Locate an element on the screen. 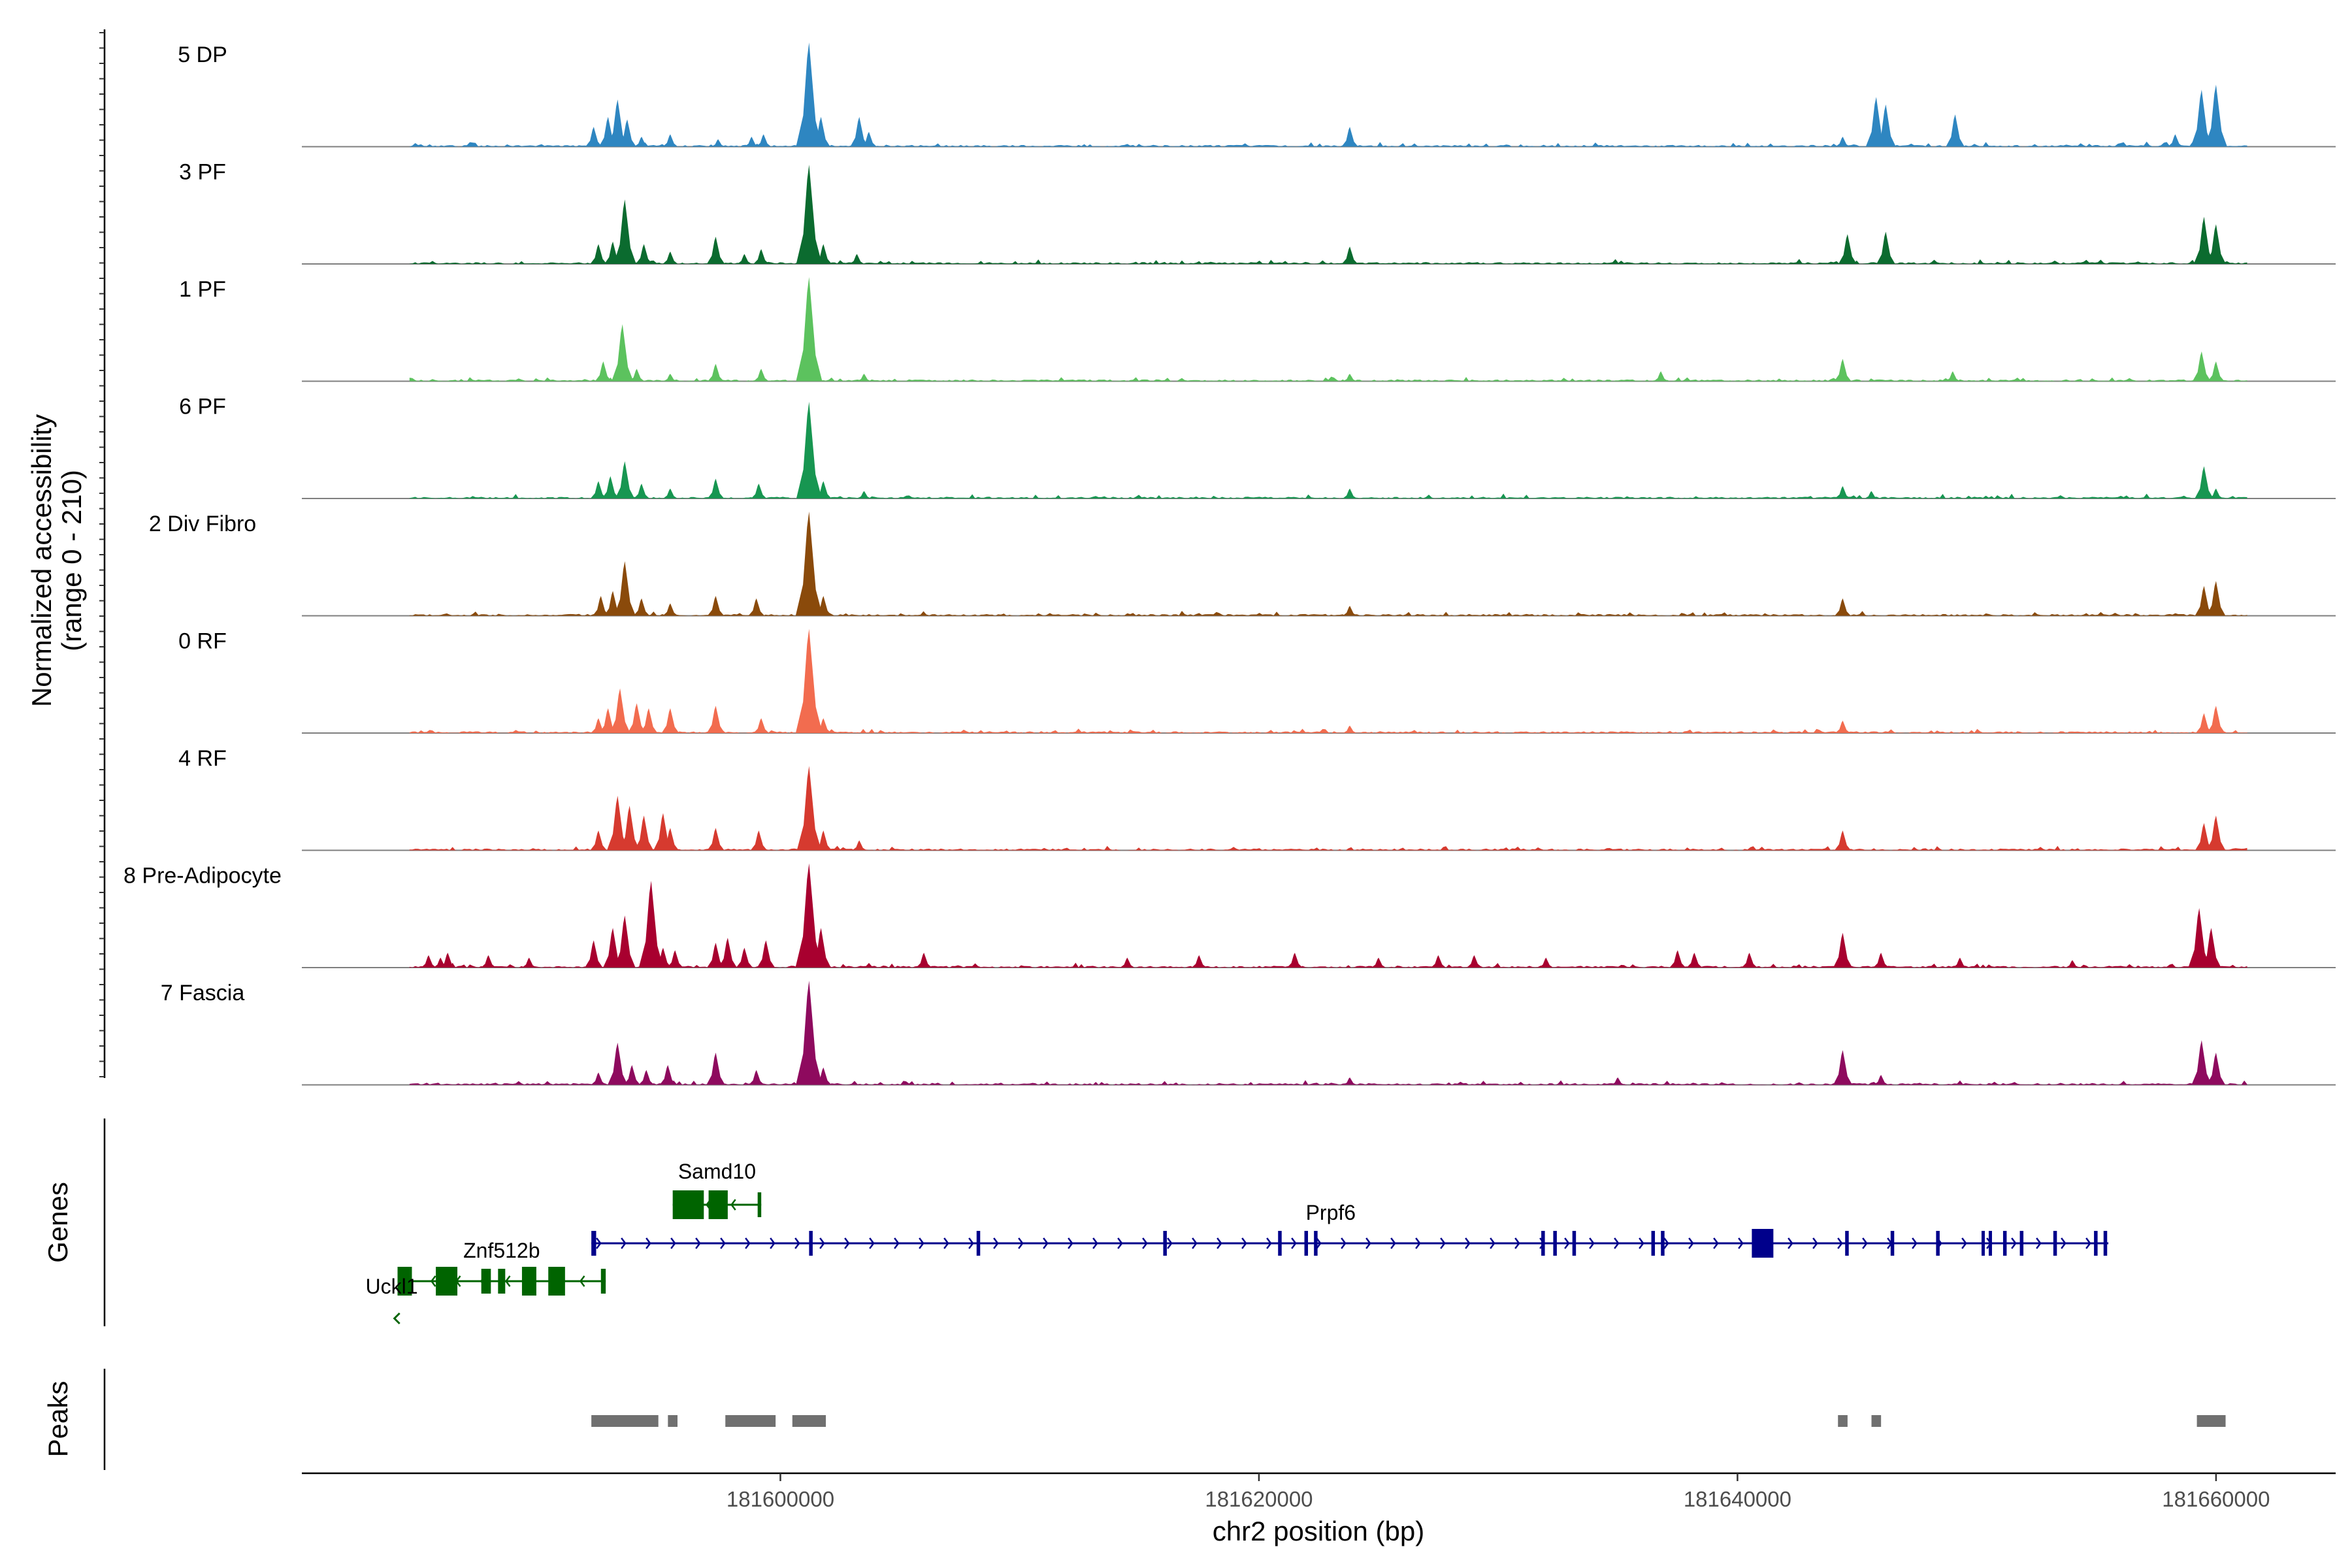  x-axis-ticks: 181600000 181620000 181640000 181660000 is located at coordinates (1498, 1492).